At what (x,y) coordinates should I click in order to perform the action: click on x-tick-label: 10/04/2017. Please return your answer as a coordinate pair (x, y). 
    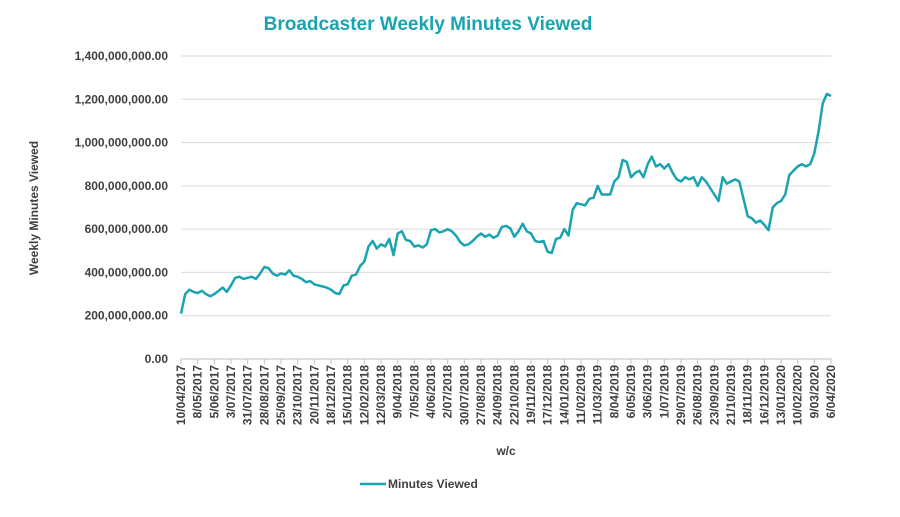
    Looking at the image, I should click on (181, 395).